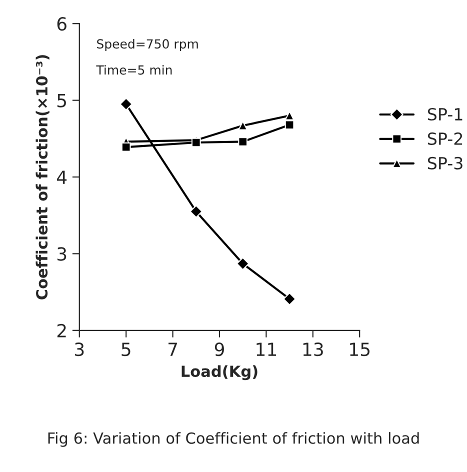 The image size is (467, 472). Describe the element at coordinates (445, 139) in the screenshot. I see `legend-label: SP-2` at that location.